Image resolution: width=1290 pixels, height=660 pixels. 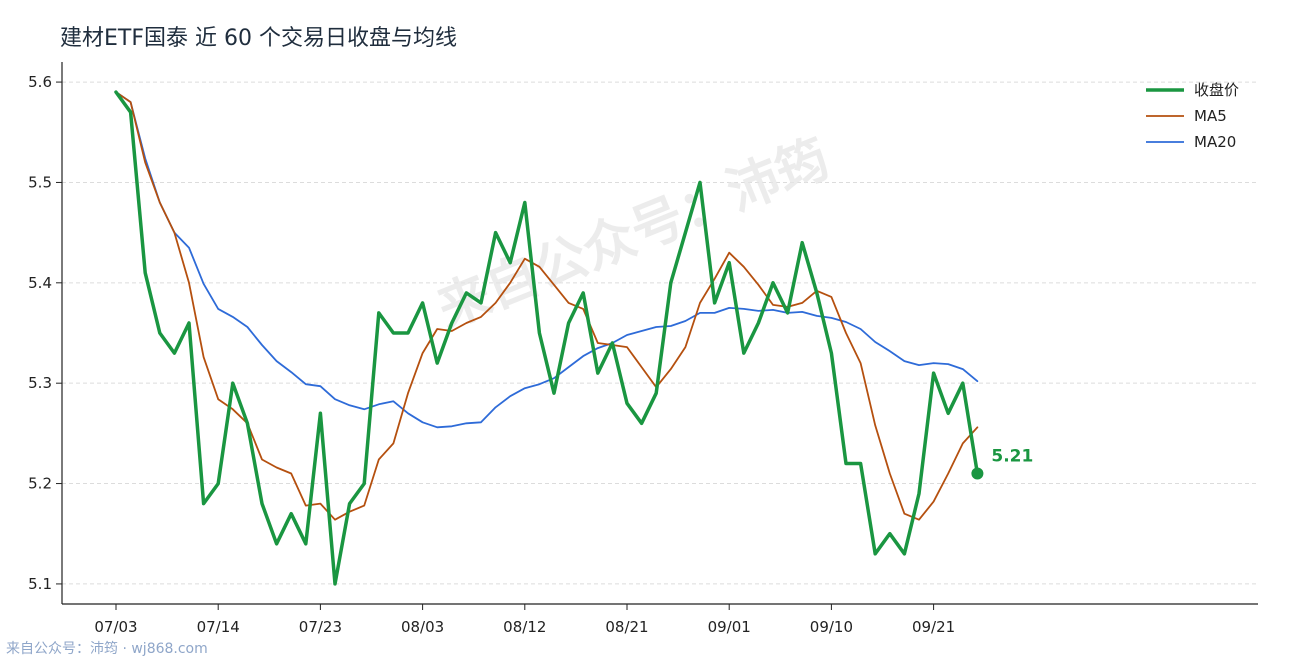 What do you see at coordinates (831, 627) in the screenshot?
I see `x-tick-label: 09/10` at bounding box center [831, 627].